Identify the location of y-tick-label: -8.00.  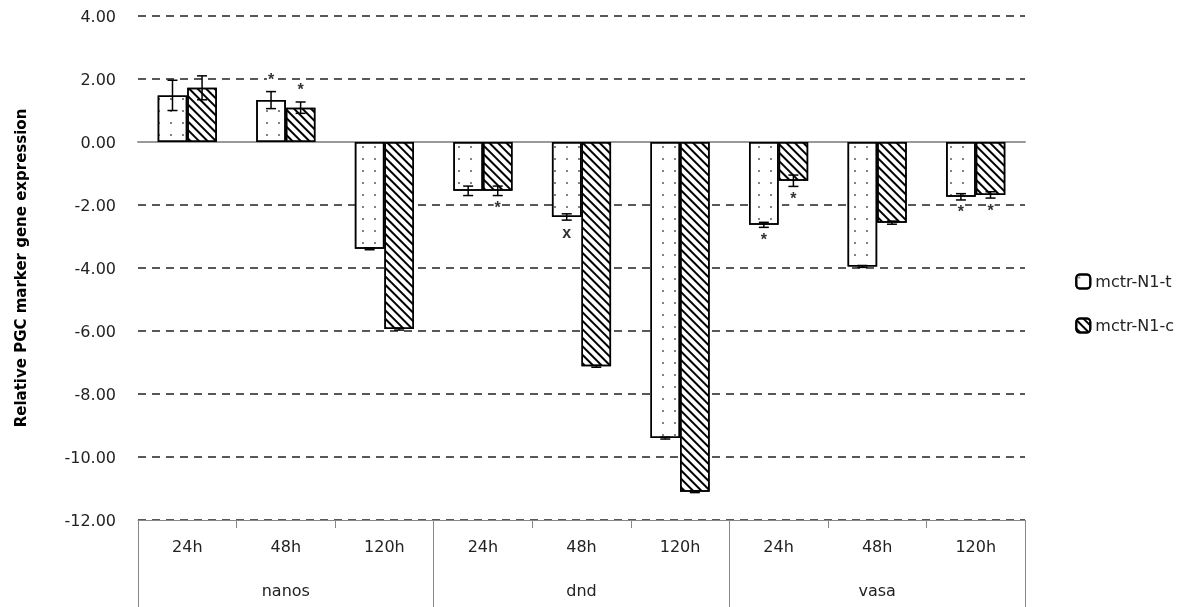
(95, 394).